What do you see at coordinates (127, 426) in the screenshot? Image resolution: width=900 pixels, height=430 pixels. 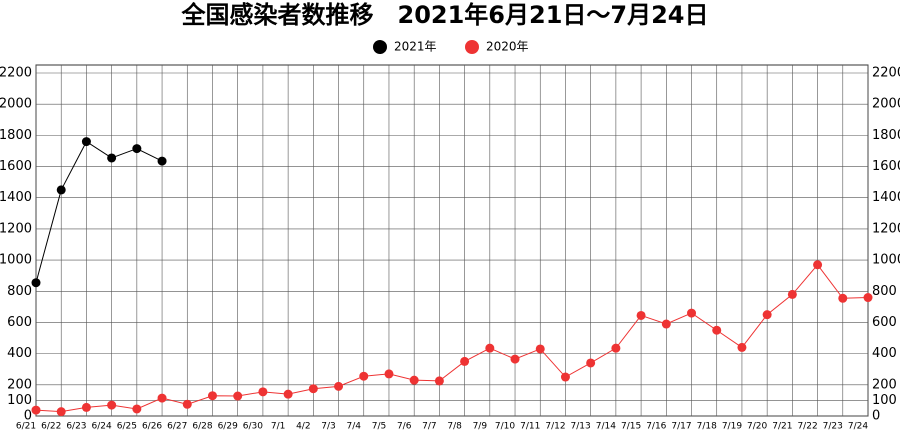 I see `x-tick-label: 6/25` at bounding box center [127, 426].